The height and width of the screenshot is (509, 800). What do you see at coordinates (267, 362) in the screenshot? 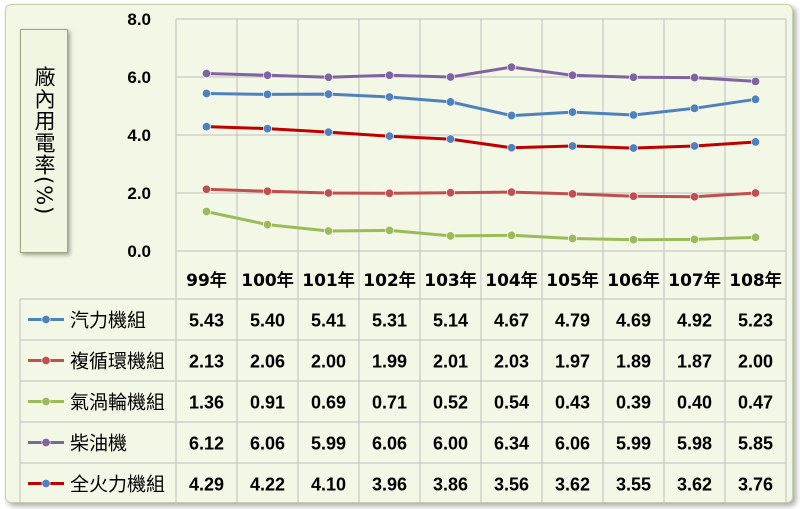
I see `table-value: 2.06` at bounding box center [267, 362].